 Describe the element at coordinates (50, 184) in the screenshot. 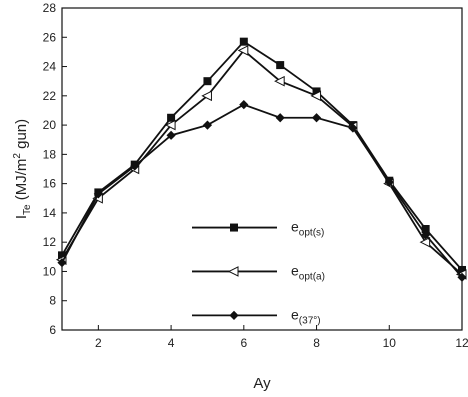

I see `y-tick-label: 16` at that location.